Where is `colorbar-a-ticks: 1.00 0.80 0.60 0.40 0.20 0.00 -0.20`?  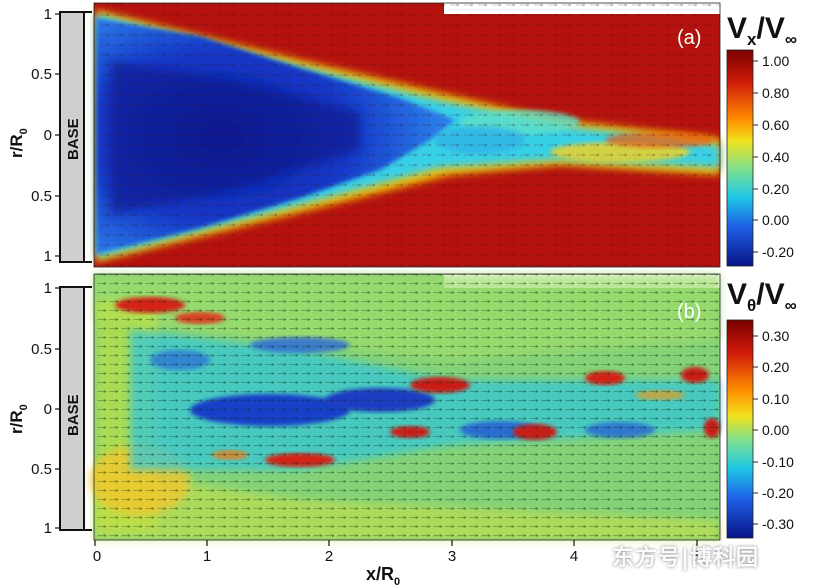
colorbar-a-ticks: 1.00 0.80 0.60 0.40 0.20 0.00 -0.20 is located at coordinates (778, 156).